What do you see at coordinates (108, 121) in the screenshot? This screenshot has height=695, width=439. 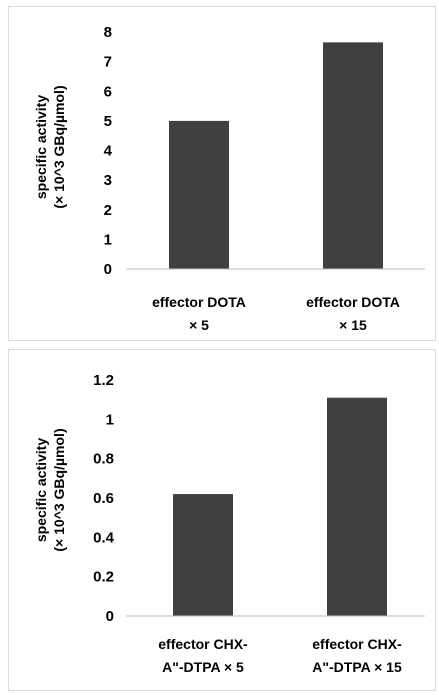 I see `y-tick-label: 5` at bounding box center [108, 121].